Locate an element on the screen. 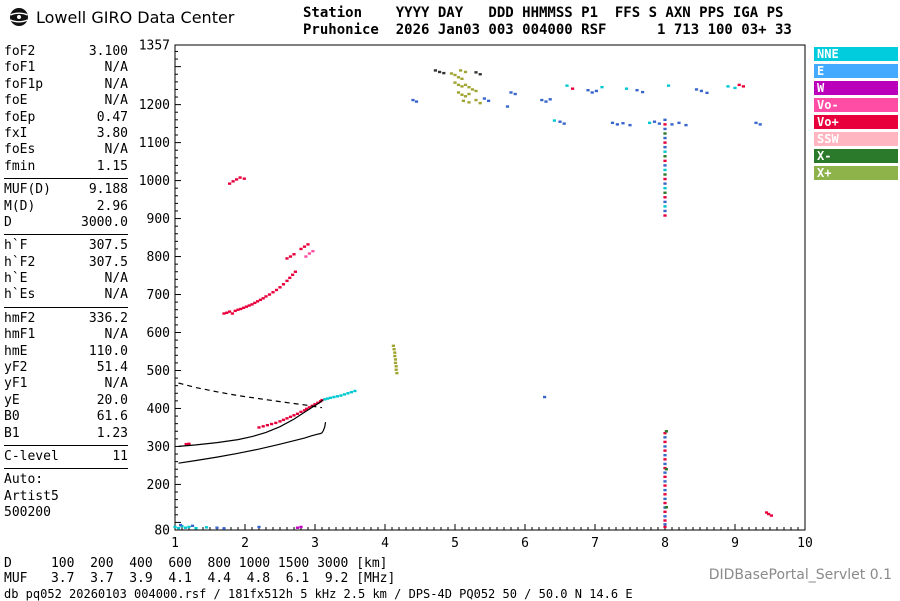 Image resolution: width=900 pixels, height=601 pixels. legend-item-ssw: SSW is located at coordinates (856, 139).